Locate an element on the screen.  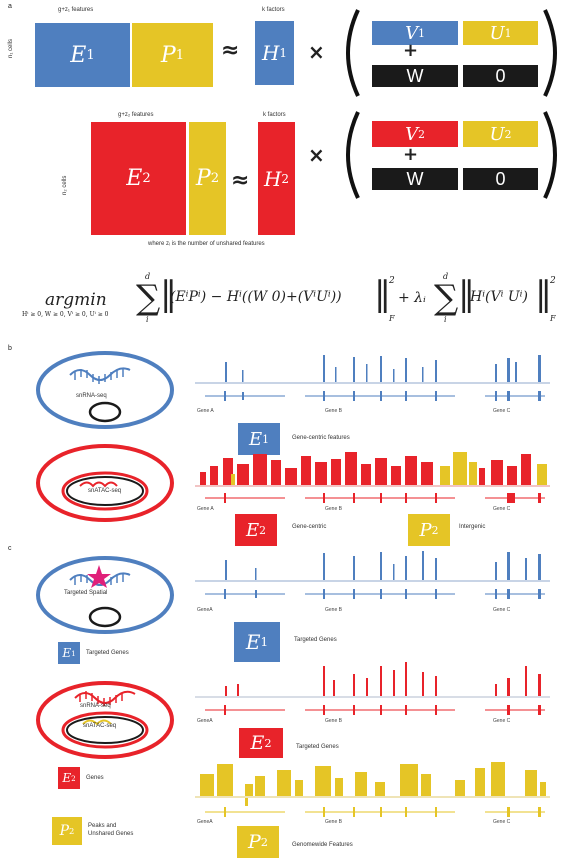
gene-a-label-b2: Gene A is located at coordinates (205, 509).